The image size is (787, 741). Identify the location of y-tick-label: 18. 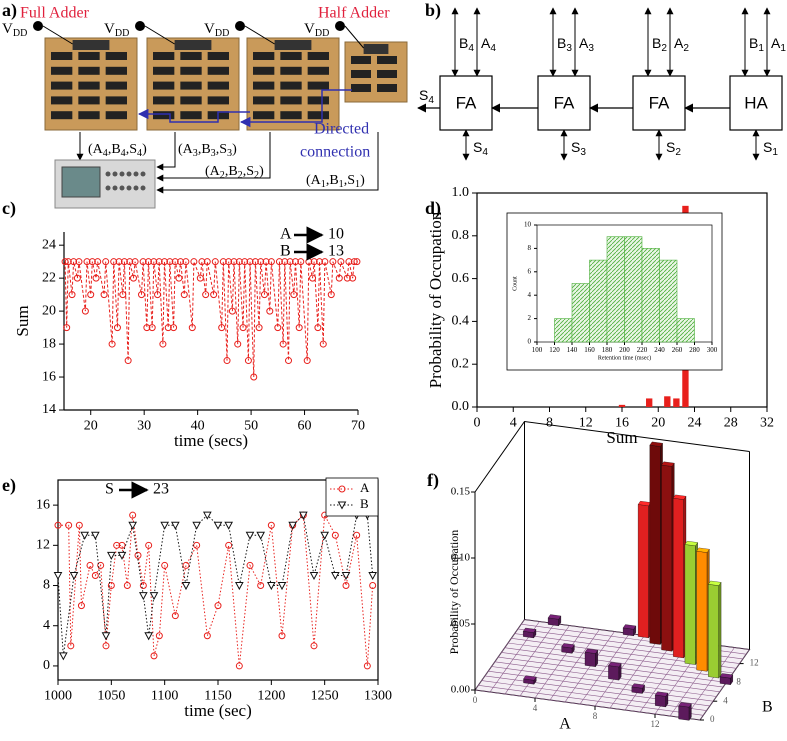
(49, 343).